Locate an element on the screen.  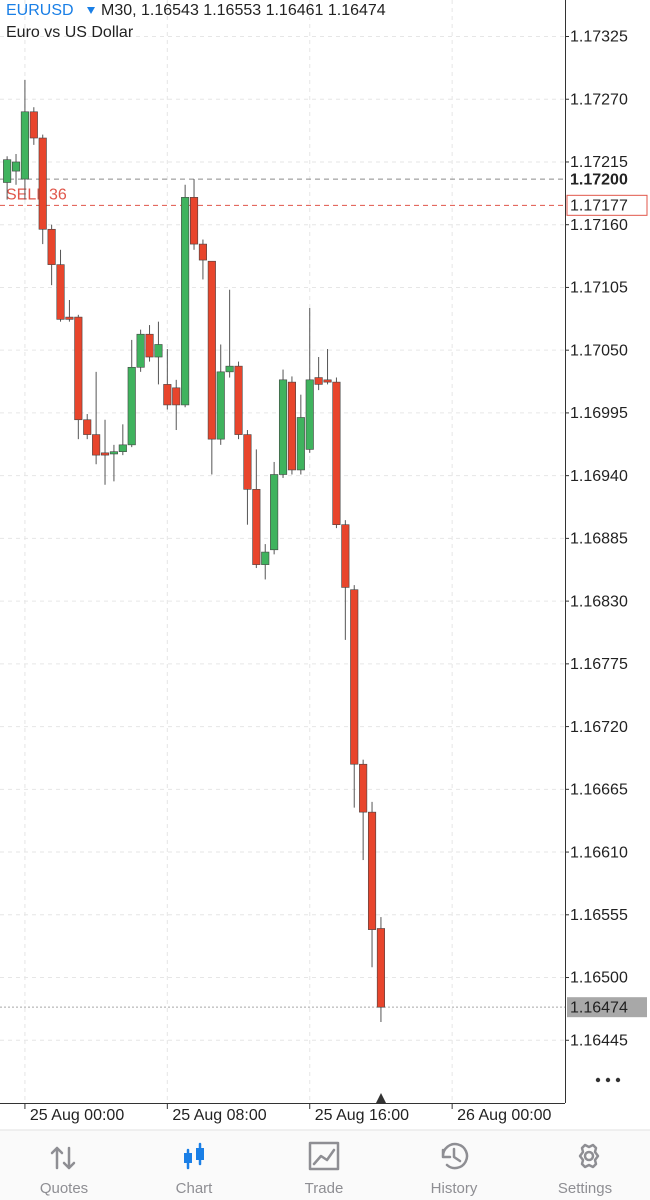
y-tick-label: 1.17215 is located at coordinates (599, 162).